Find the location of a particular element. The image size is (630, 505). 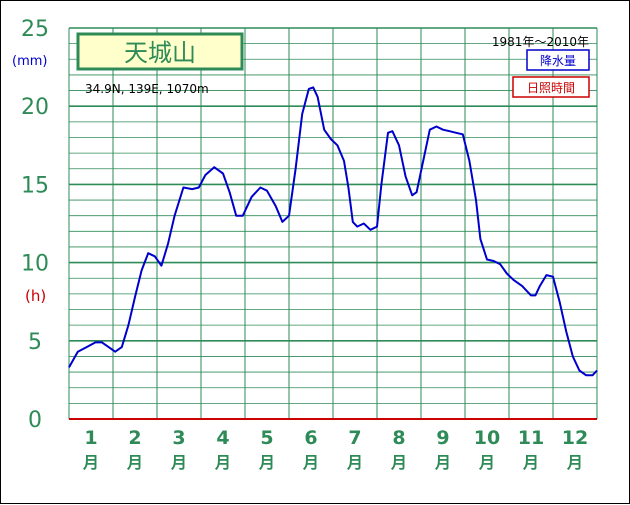

legend-sunshine-box is located at coordinates (551, 87).